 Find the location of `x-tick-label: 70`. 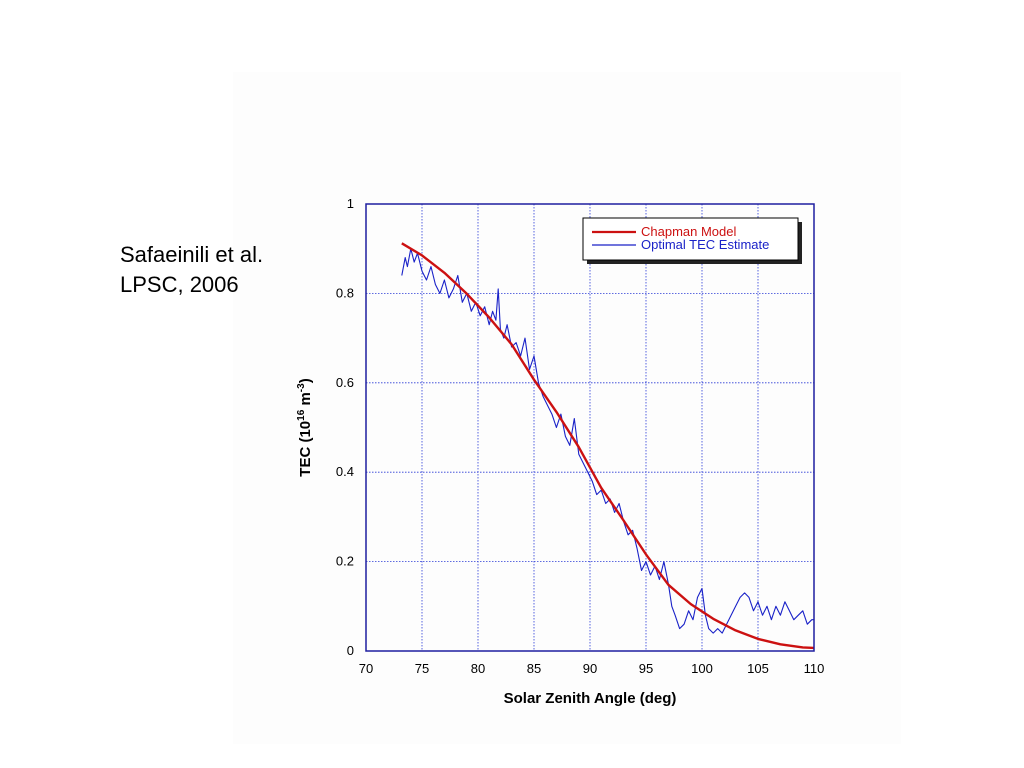

x-tick-label: 70 is located at coordinates (366, 668).